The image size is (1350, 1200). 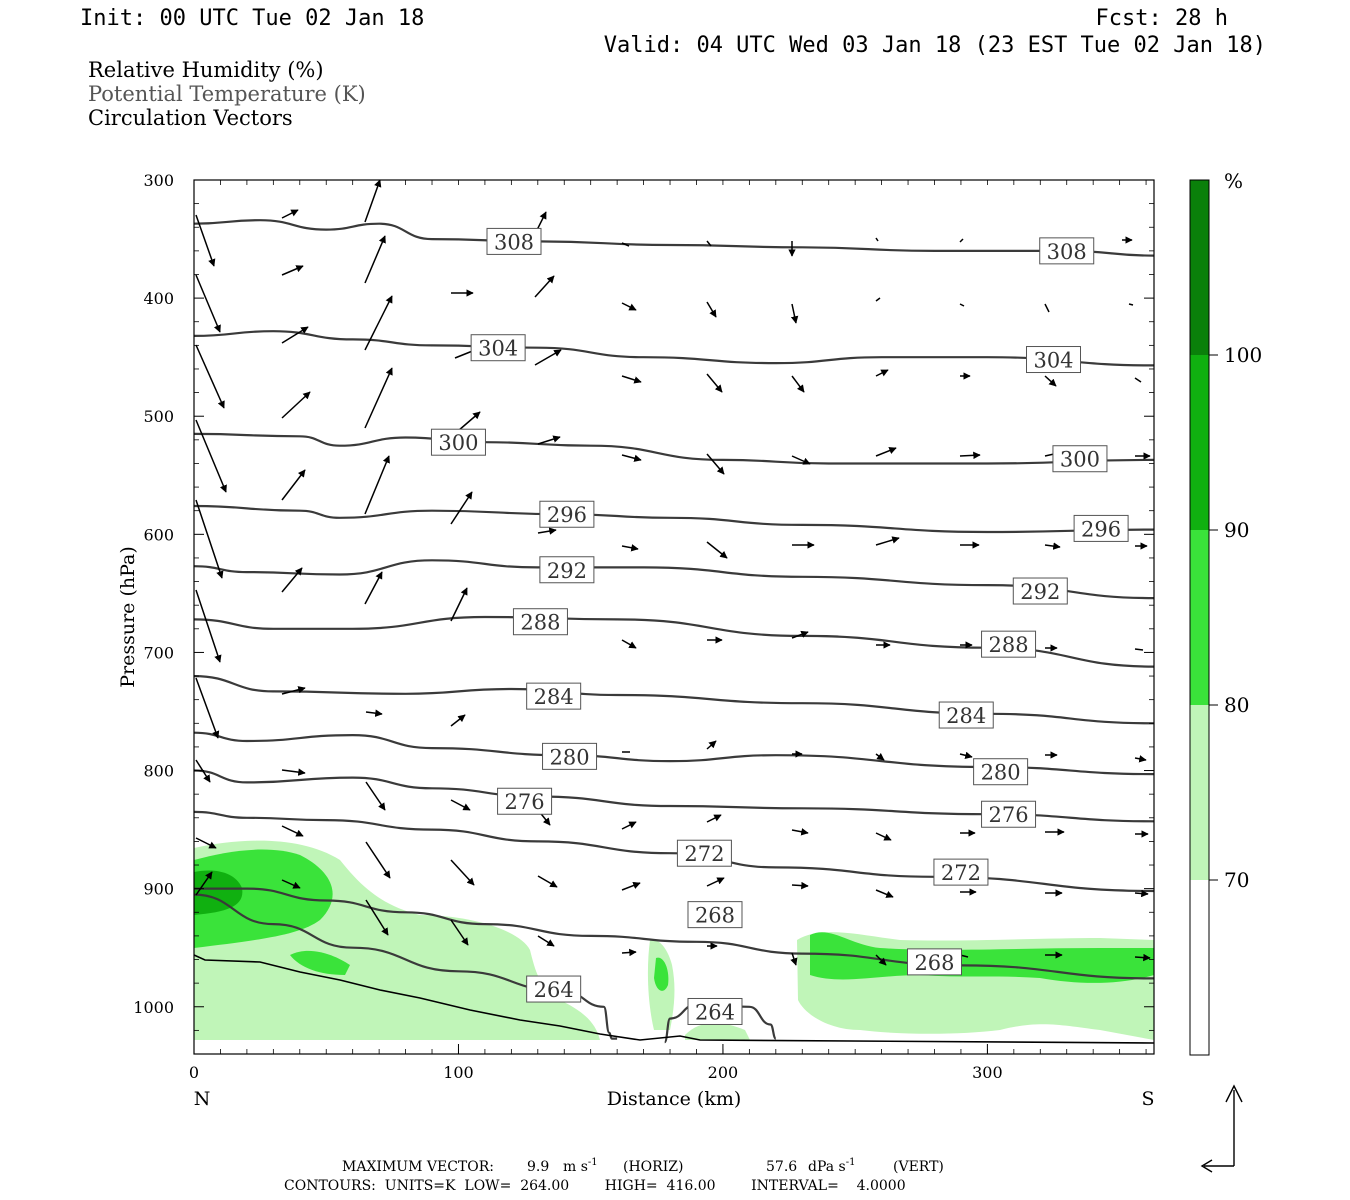 I want to click on contour-label-304-1-0: 304, so click(x=498, y=348).